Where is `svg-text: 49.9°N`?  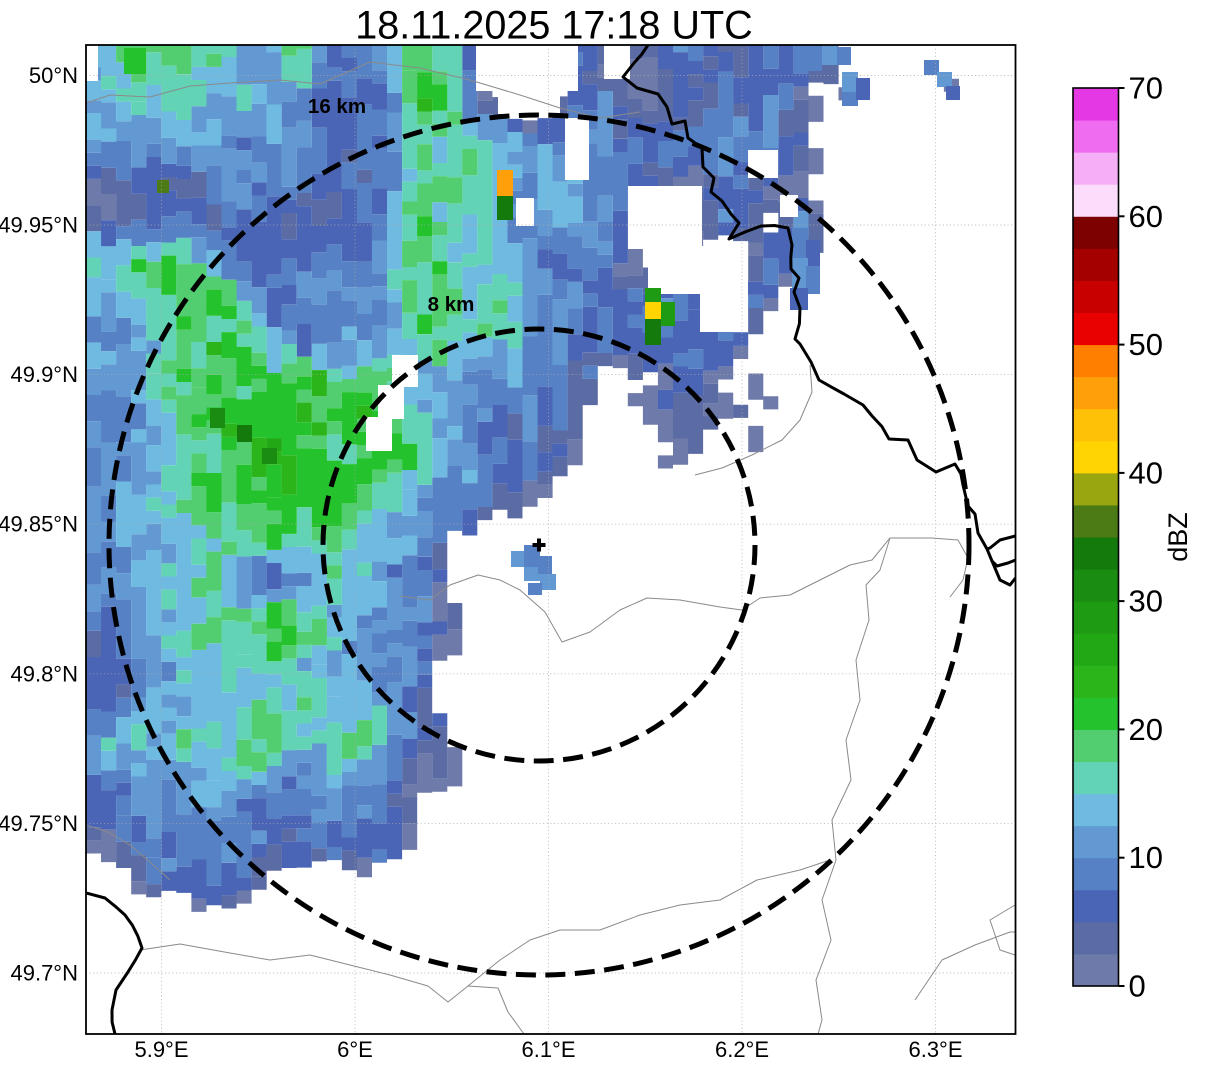
svg-text: 49.9°N is located at coordinates (44, 374).